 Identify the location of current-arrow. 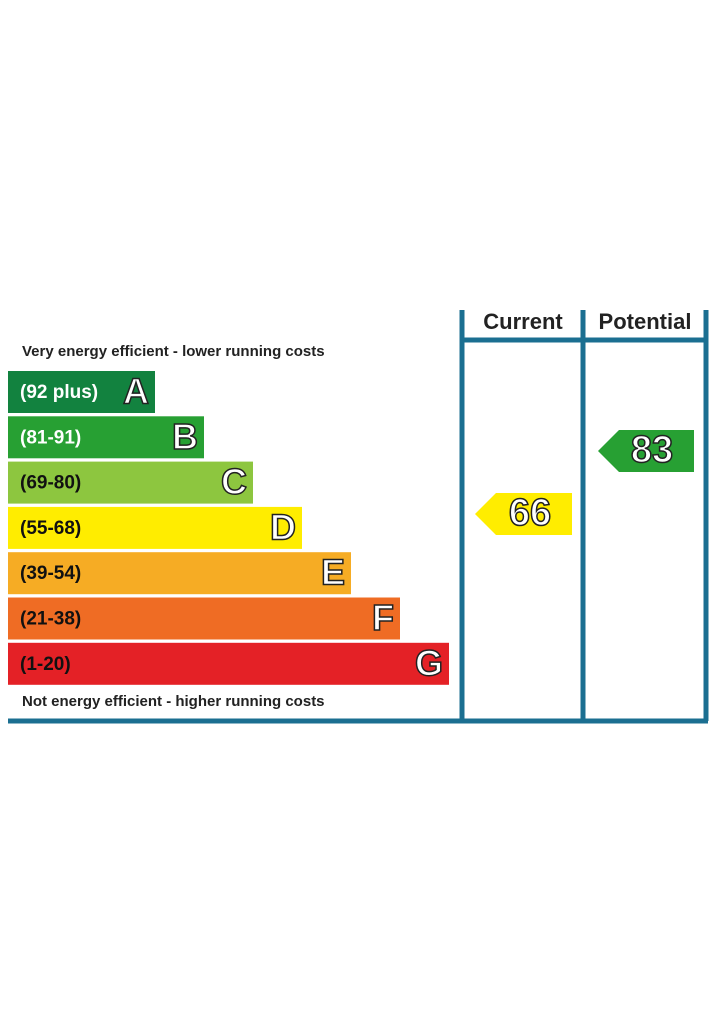
(523, 514).